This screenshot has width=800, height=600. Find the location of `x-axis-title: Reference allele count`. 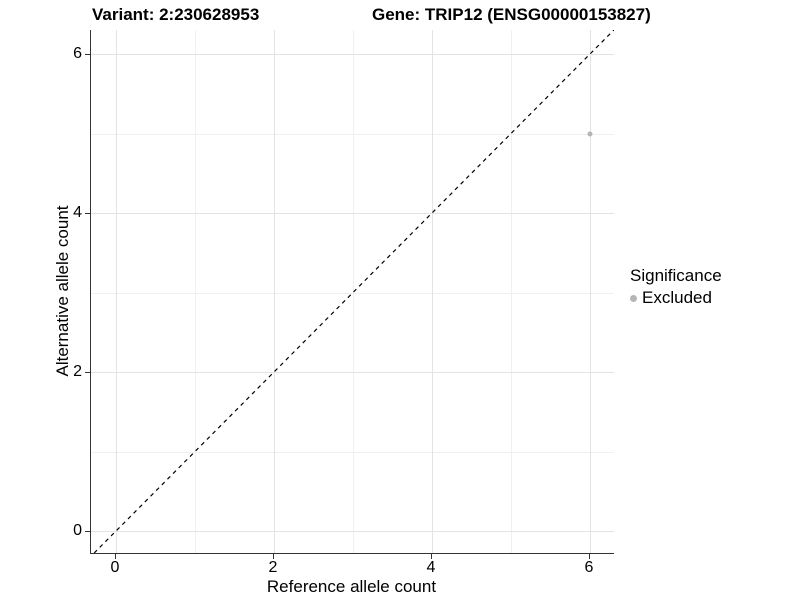

x-axis-title: Reference allele count is located at coordinates (351, 586).